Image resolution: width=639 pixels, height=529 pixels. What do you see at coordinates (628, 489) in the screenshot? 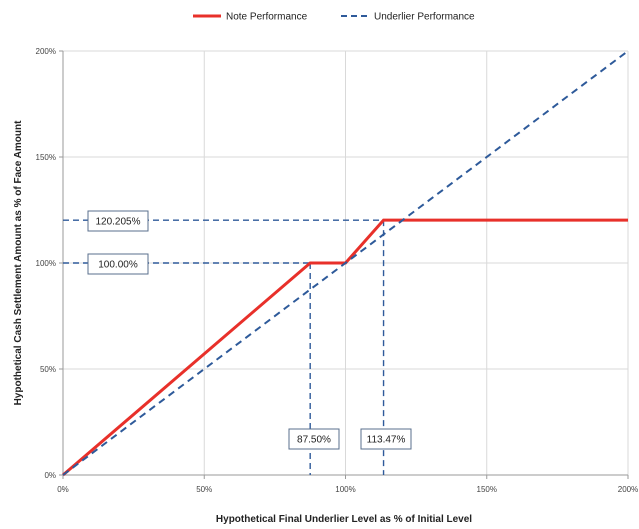
I see `x-tick-label: 200%` at bounding box center [628, 489].